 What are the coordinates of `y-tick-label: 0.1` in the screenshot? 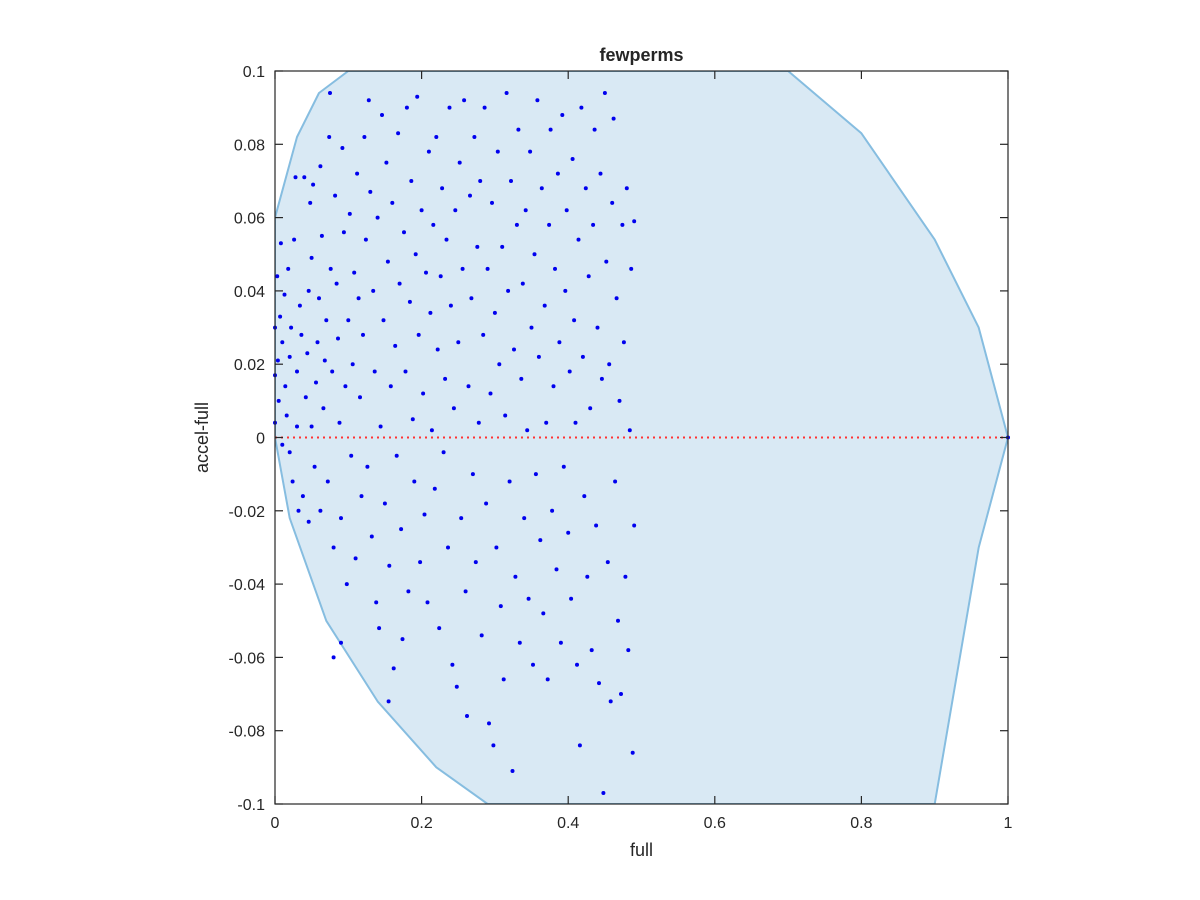 It's located at (254, 72).